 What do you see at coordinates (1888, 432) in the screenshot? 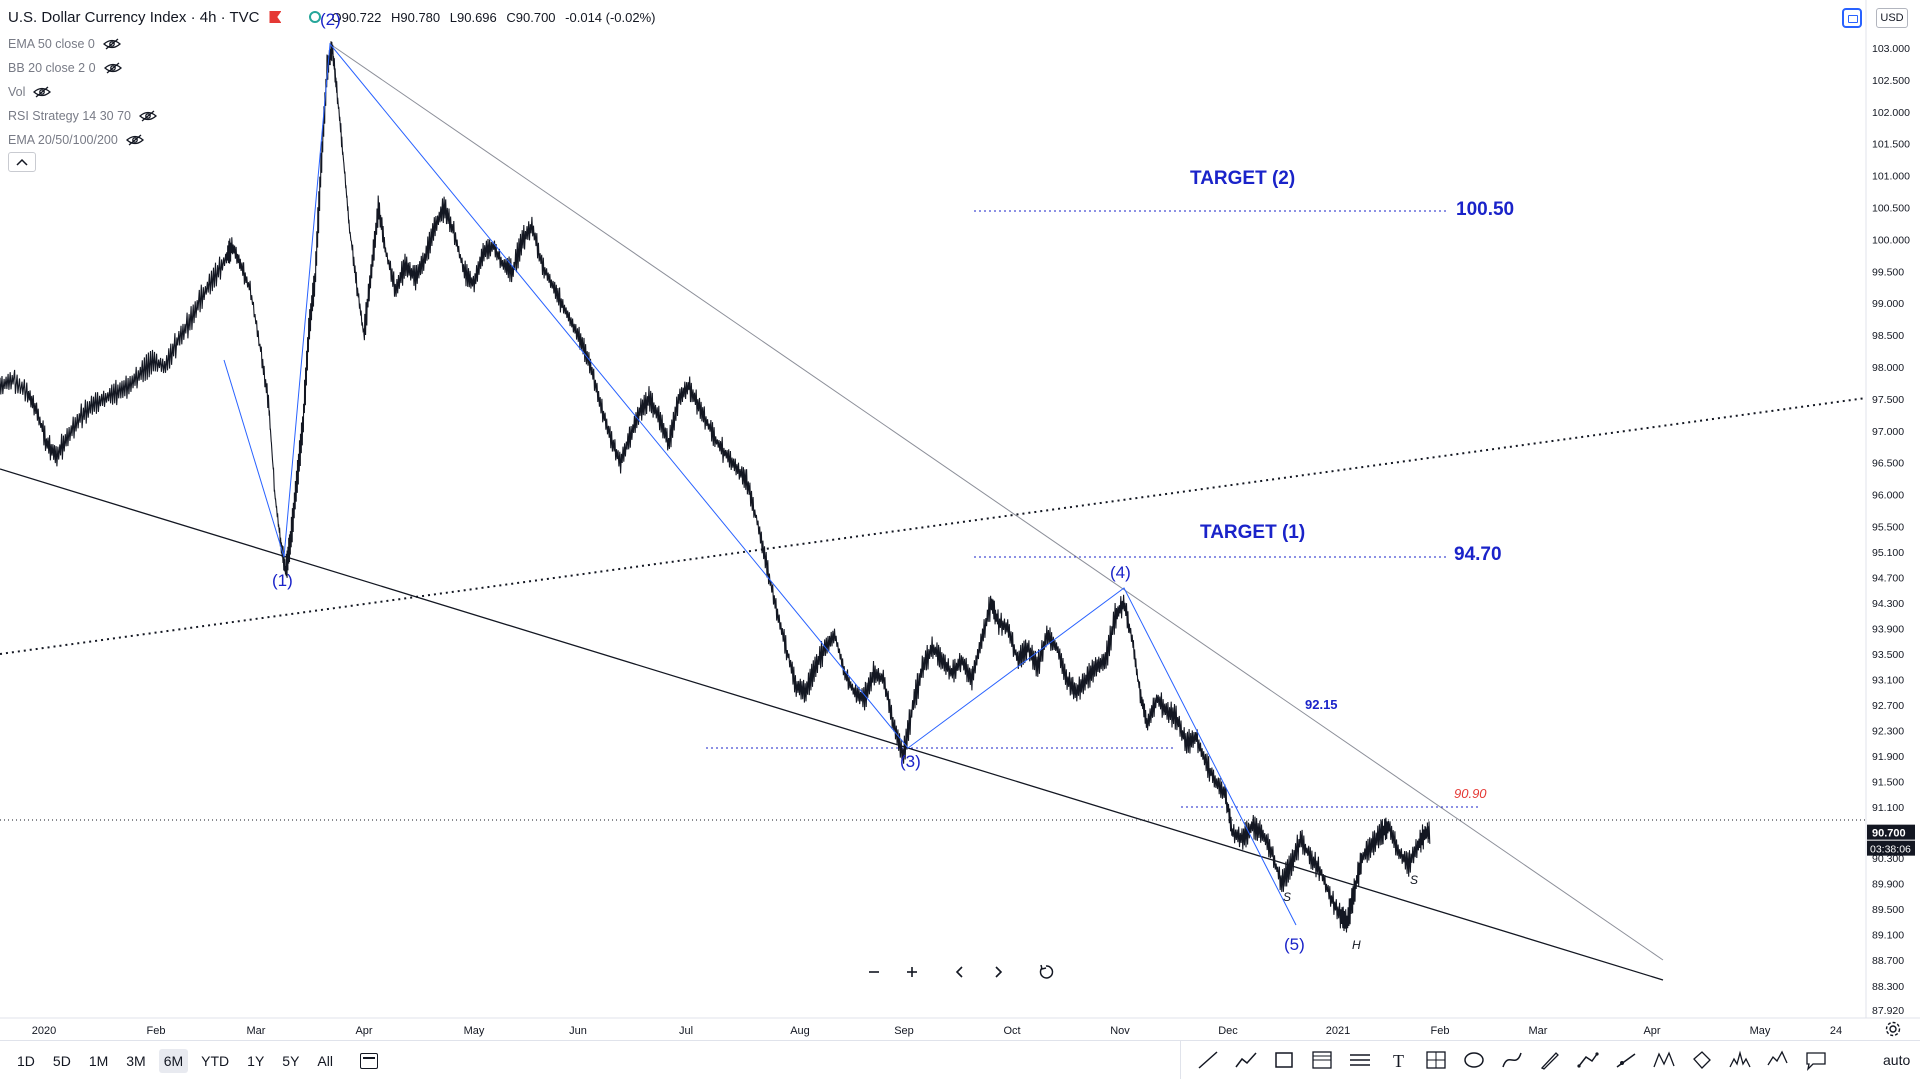
I see `price-tick: 97.000` at bounding box center [1888, 432].